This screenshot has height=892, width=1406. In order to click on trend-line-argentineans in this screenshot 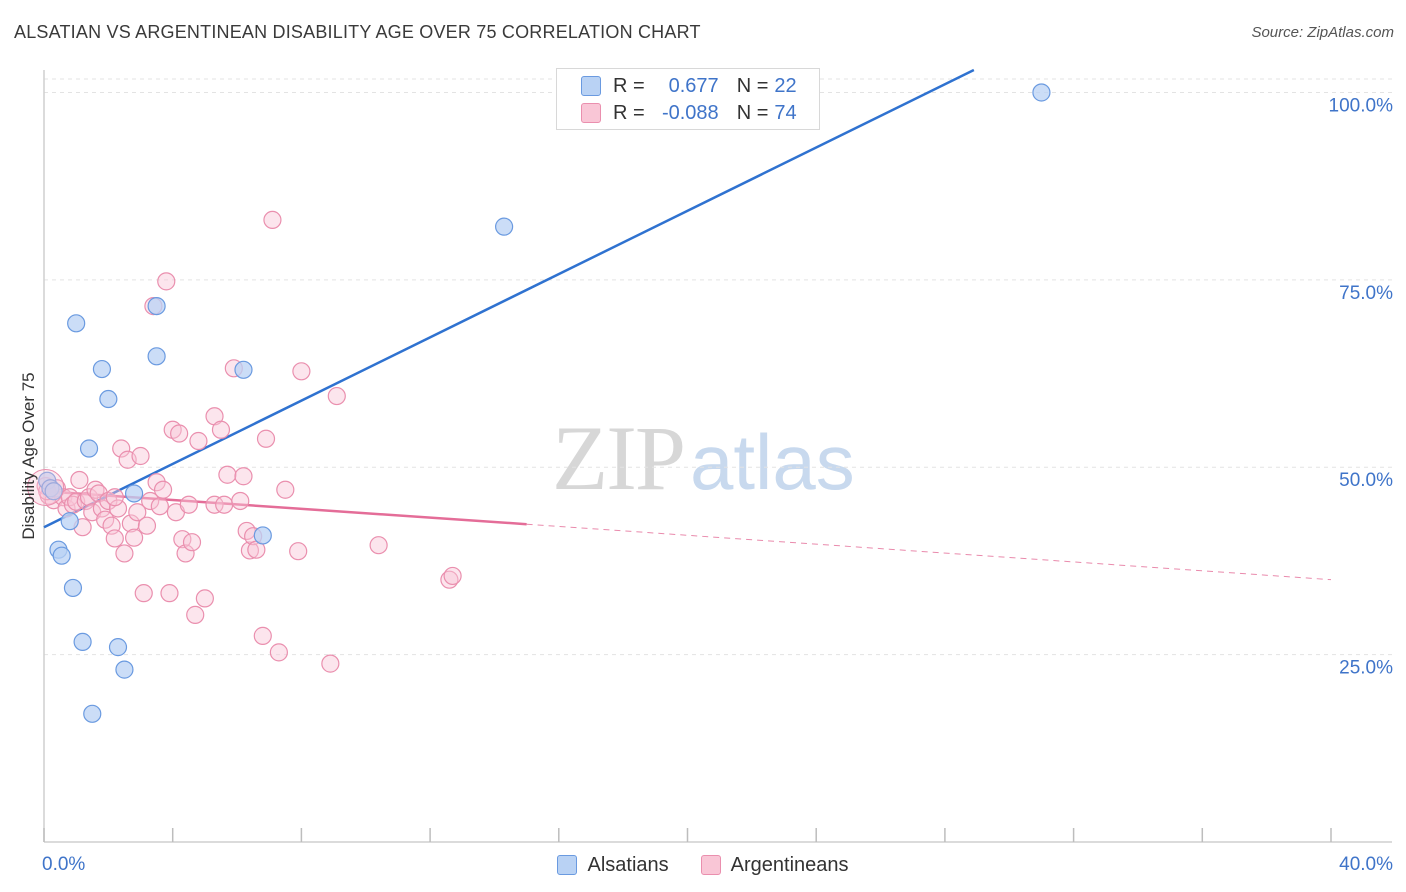, I will do `click(285, 507)`.